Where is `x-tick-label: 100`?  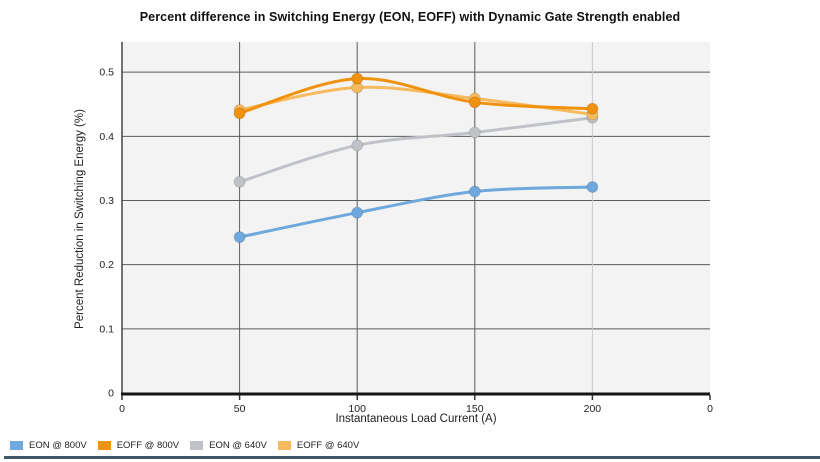 x-tick-label: 100 is located at coordinates (357, 409).